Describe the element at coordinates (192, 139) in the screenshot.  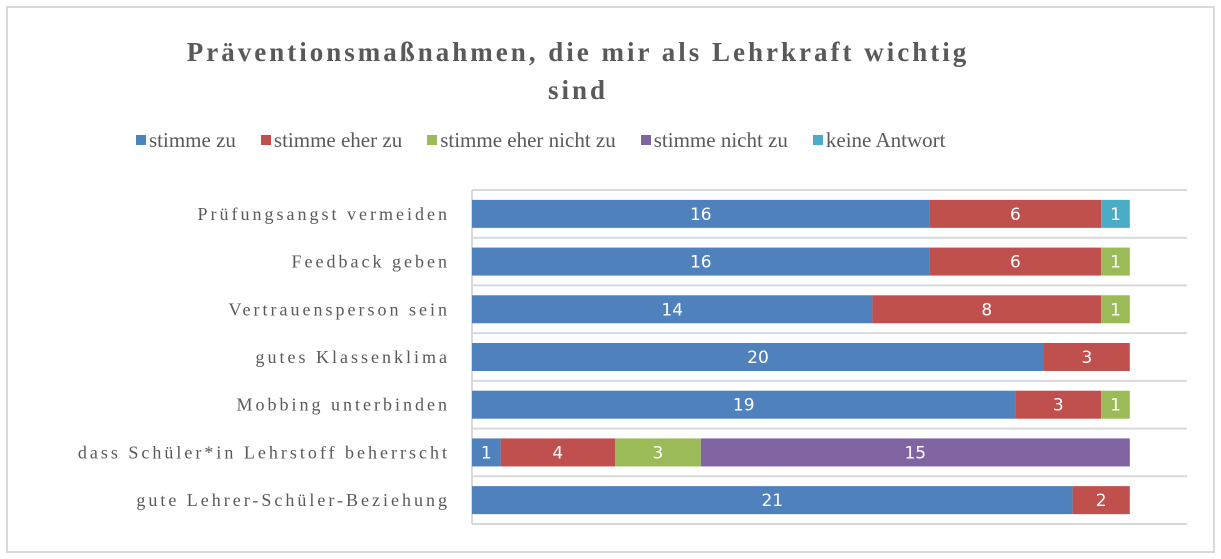
I see `legend-label: stimme zu` at that location.